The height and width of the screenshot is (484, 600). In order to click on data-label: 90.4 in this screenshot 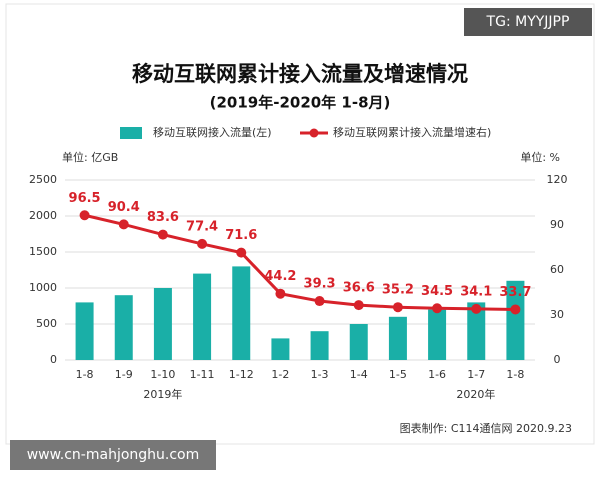, I will do `click(124, 207)`.